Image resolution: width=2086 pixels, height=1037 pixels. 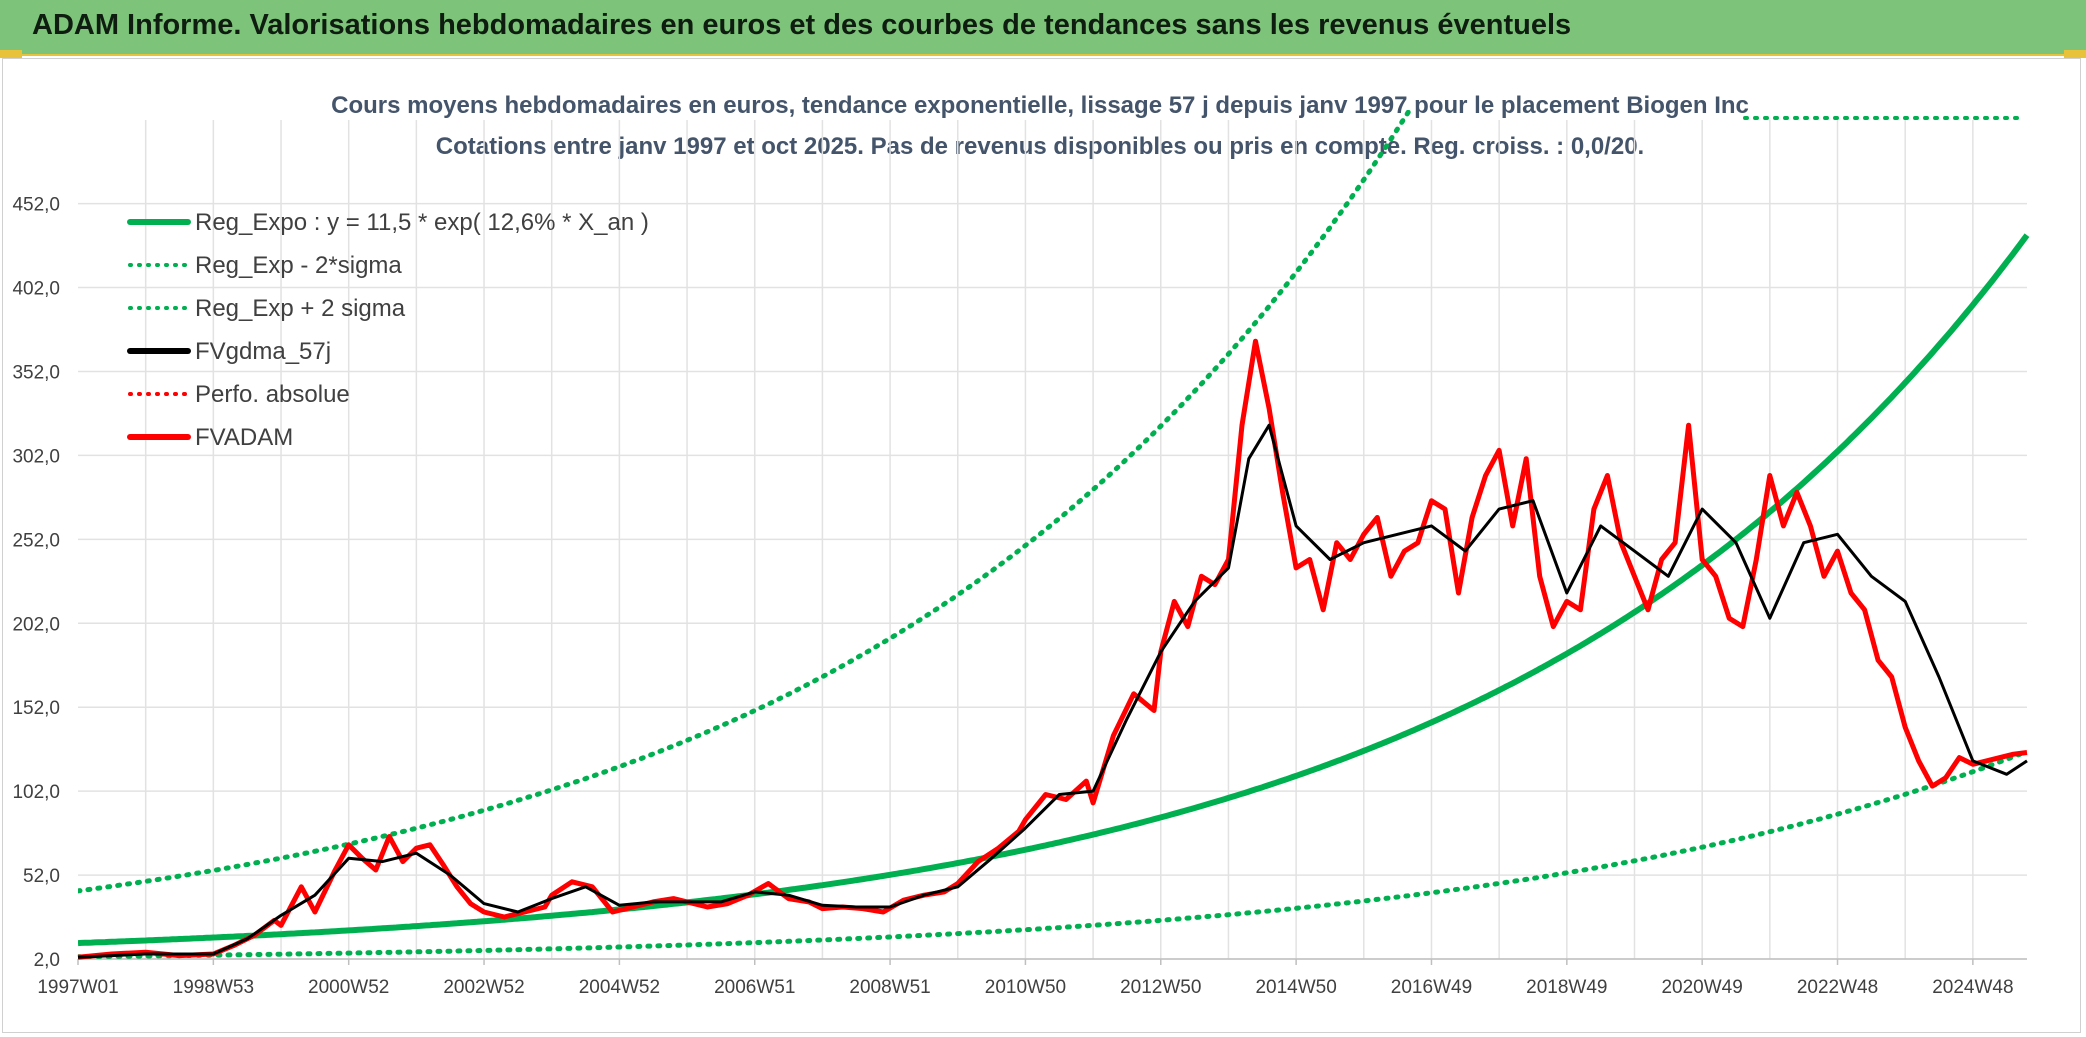 I want to click on legend-item-fvadam: FVADAM, so click(x=210, y=437).